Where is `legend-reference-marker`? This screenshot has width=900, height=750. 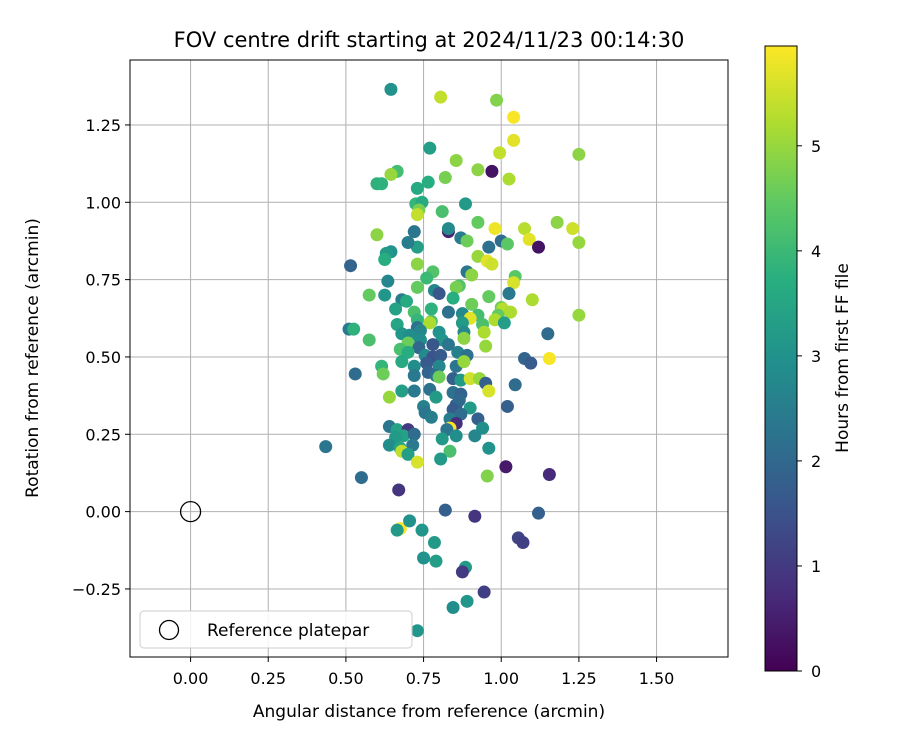
legend-reference-marker is located at coordinates (169, 630).